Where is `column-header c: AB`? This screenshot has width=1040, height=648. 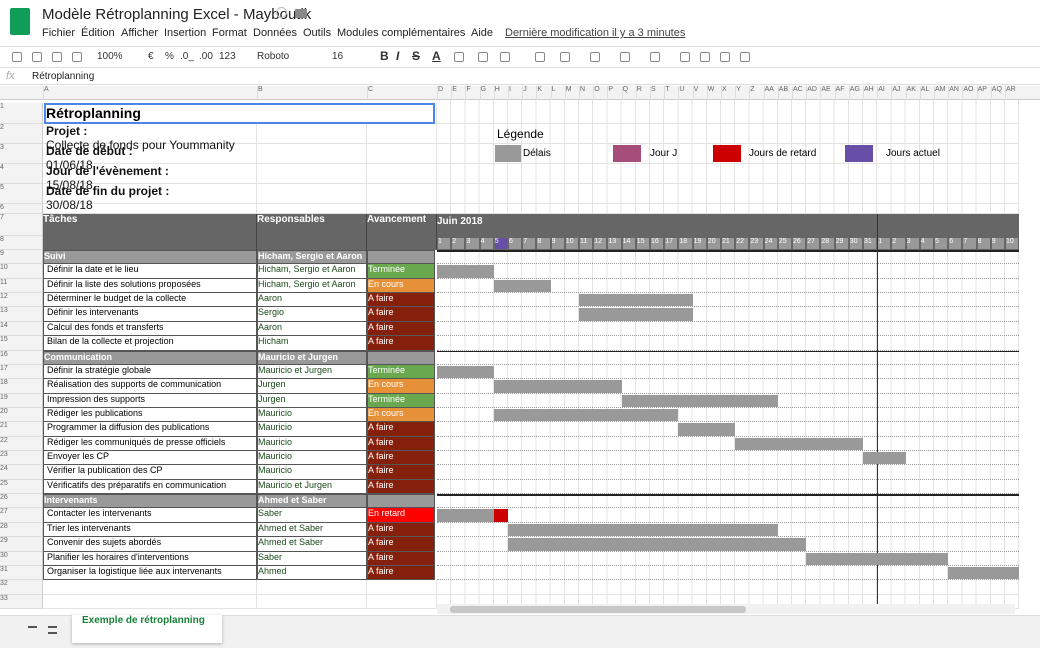 column-header c: AB is located at coordinates (784, 93).